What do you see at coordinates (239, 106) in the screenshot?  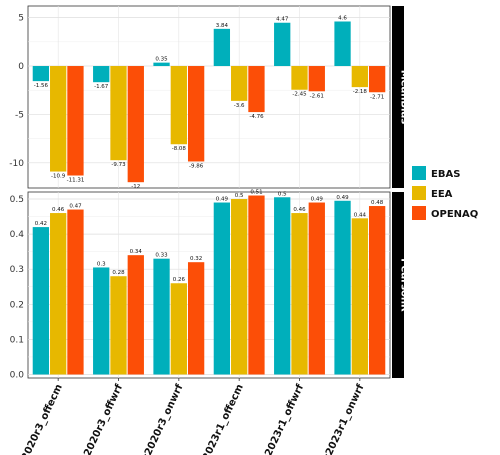 I see `data-label: -3.6` at bounding box center [239, 106].